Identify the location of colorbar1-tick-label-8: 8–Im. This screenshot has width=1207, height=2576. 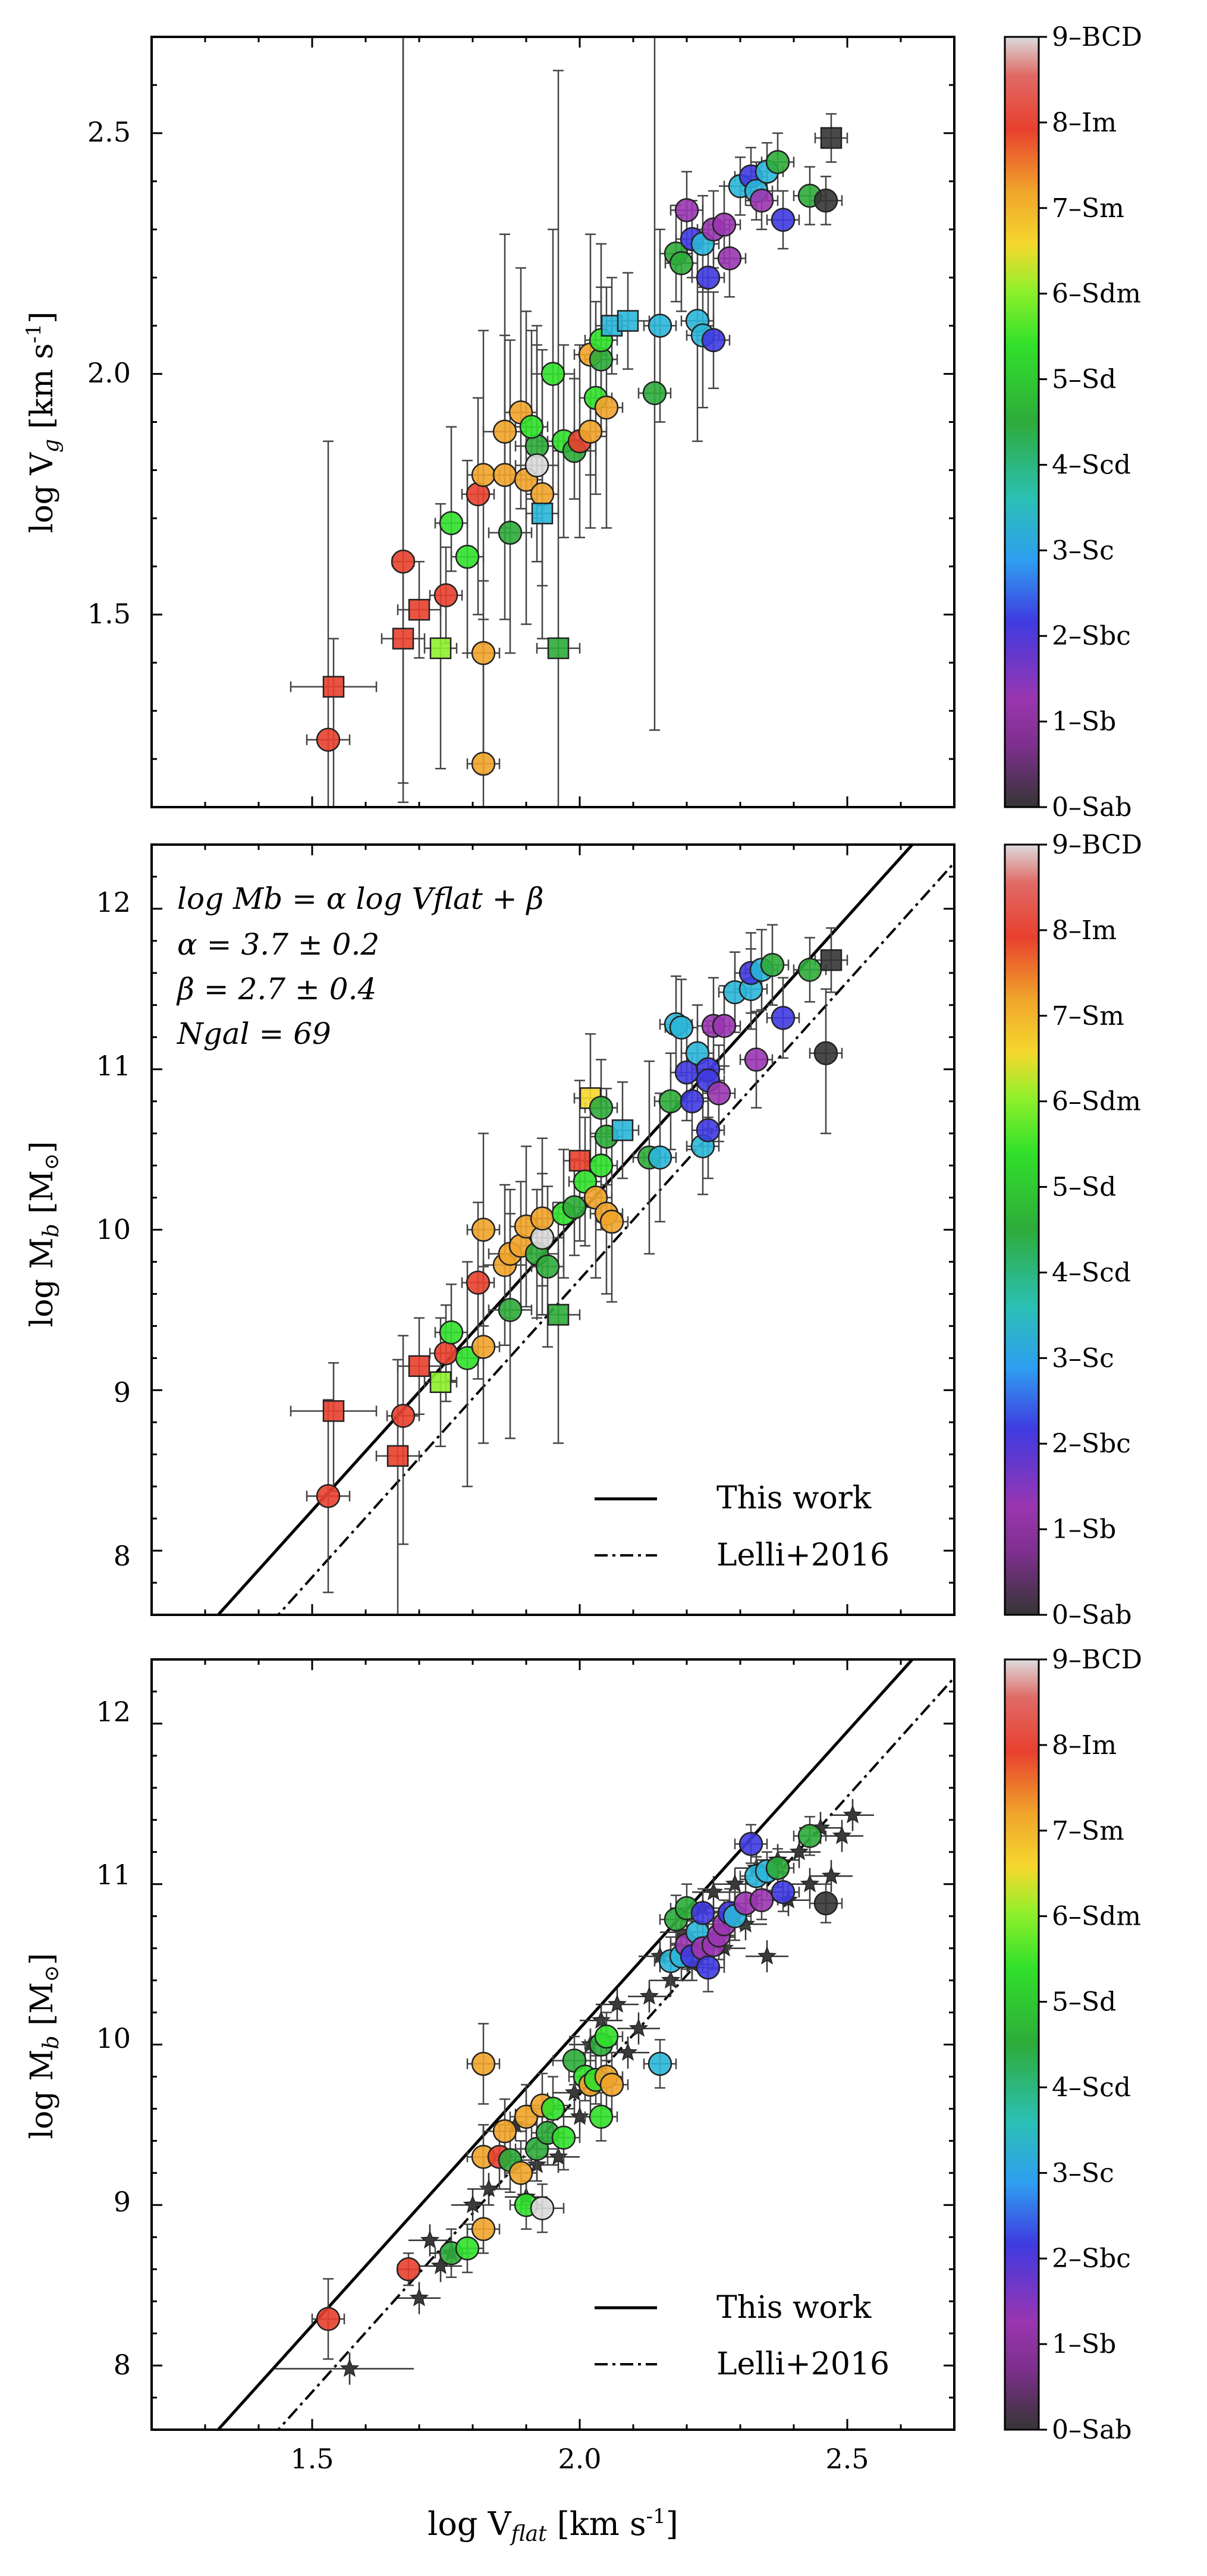
(1084, 123).